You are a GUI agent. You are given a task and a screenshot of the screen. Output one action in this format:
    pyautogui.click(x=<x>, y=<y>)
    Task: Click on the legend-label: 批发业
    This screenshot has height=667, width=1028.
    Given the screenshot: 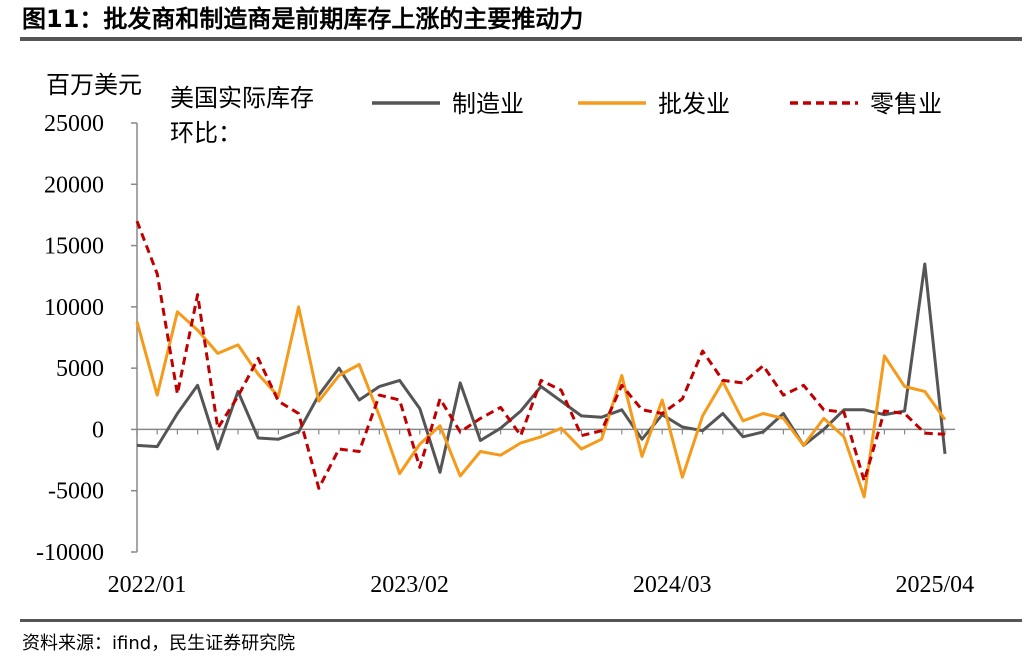 What is the action you would take?
    pyautogui.click(x=694, y=104)
    